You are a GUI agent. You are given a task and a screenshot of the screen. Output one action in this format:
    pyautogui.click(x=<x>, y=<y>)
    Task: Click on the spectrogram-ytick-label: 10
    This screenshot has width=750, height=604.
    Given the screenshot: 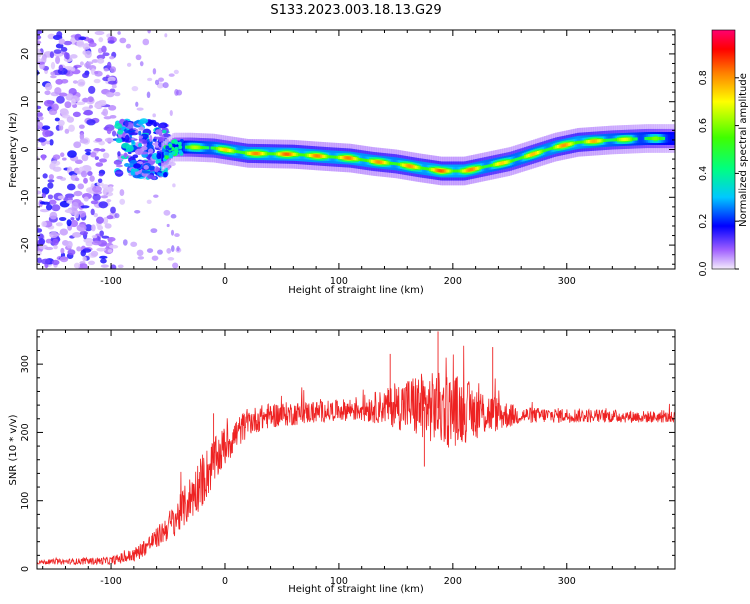 What is the action you would take?
    pyautogui.click(x=25, y=102)
    